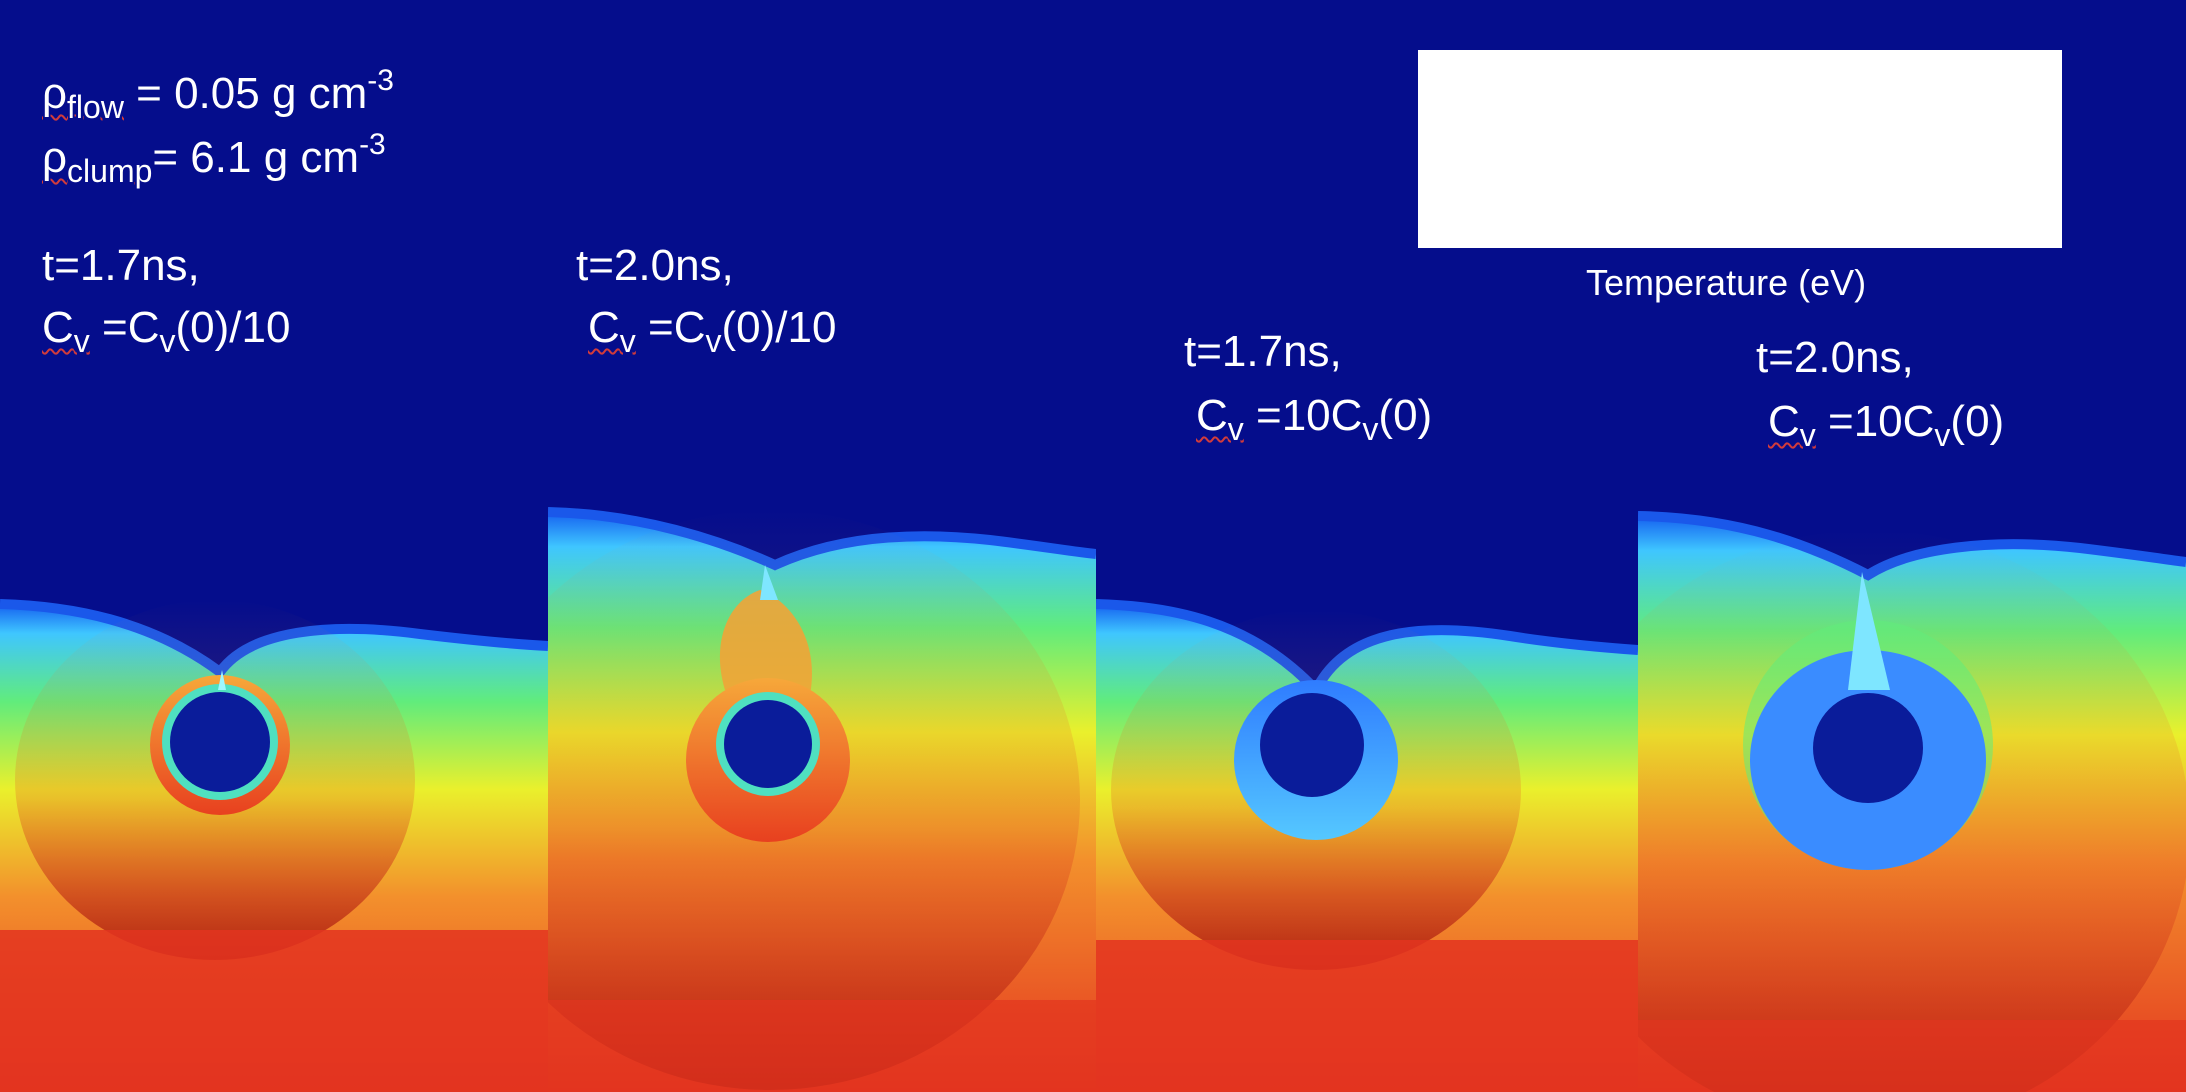  I want to click on panel-2-time: t=2.0ns,, so click(655, 265).